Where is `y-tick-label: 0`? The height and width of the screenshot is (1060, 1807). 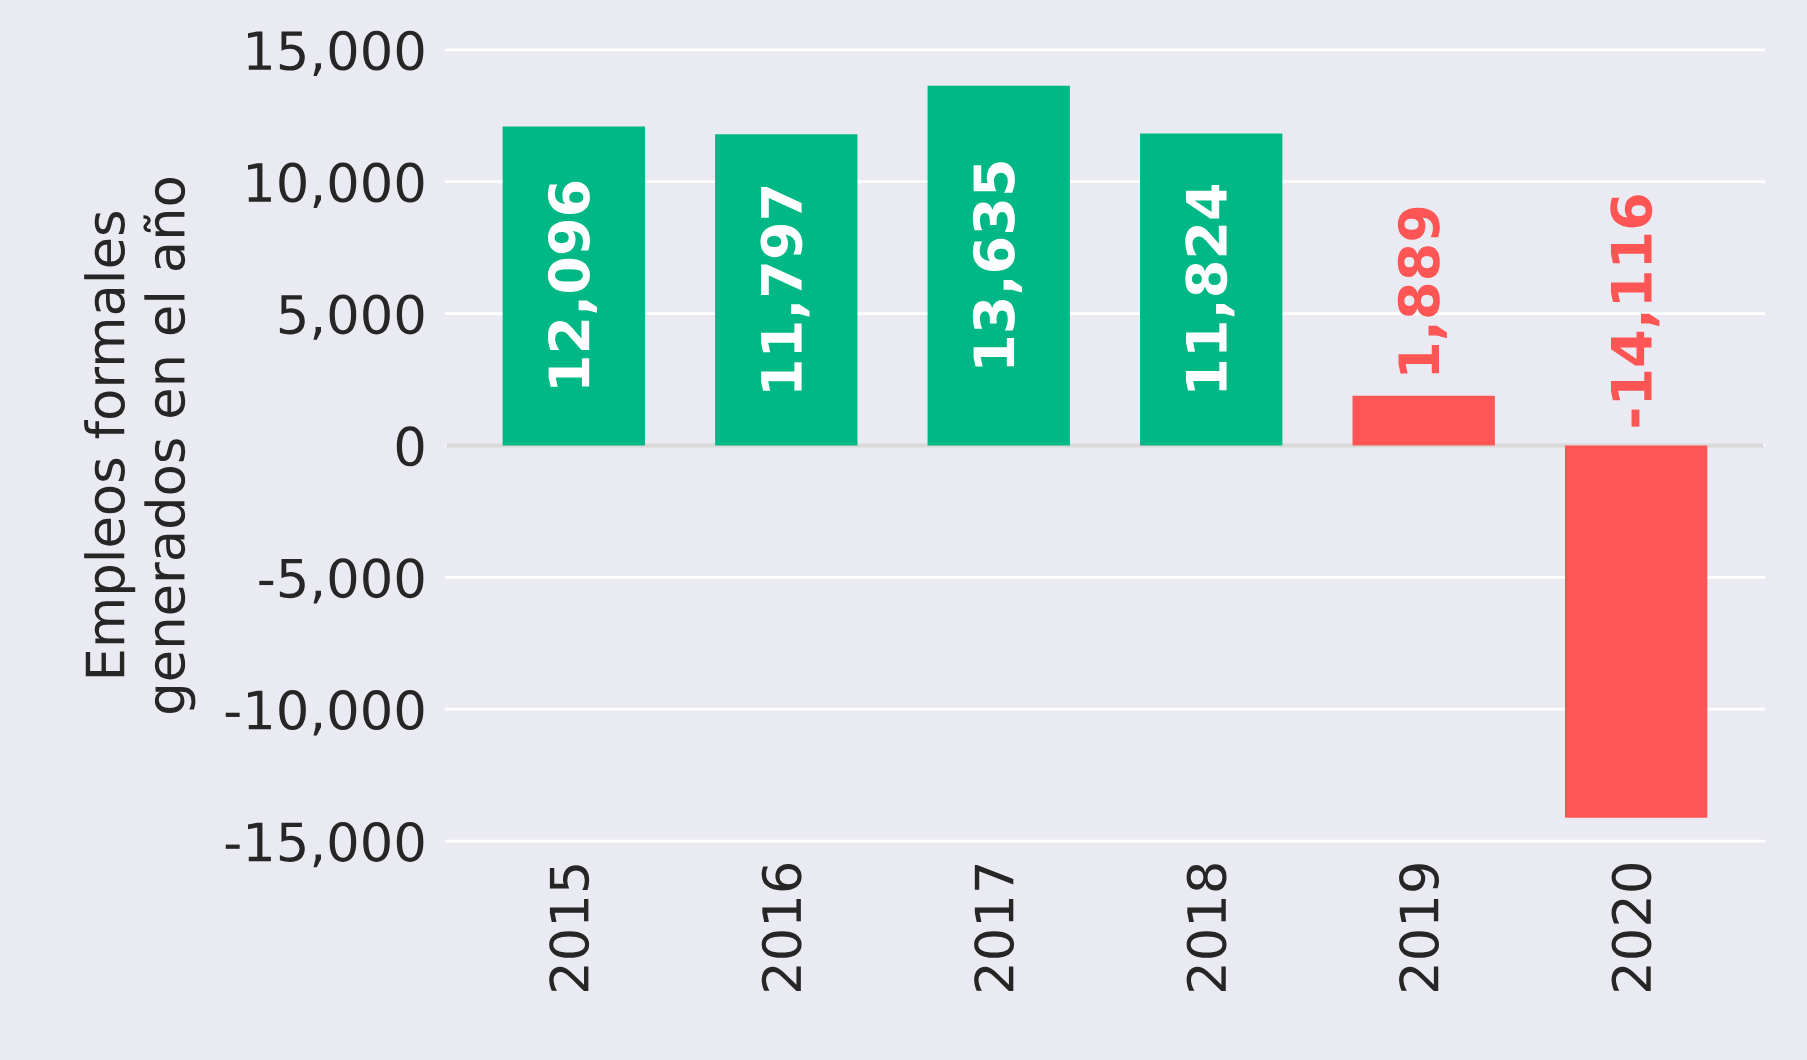 y-tick-label: 0 is located at coordinates (410, 446).